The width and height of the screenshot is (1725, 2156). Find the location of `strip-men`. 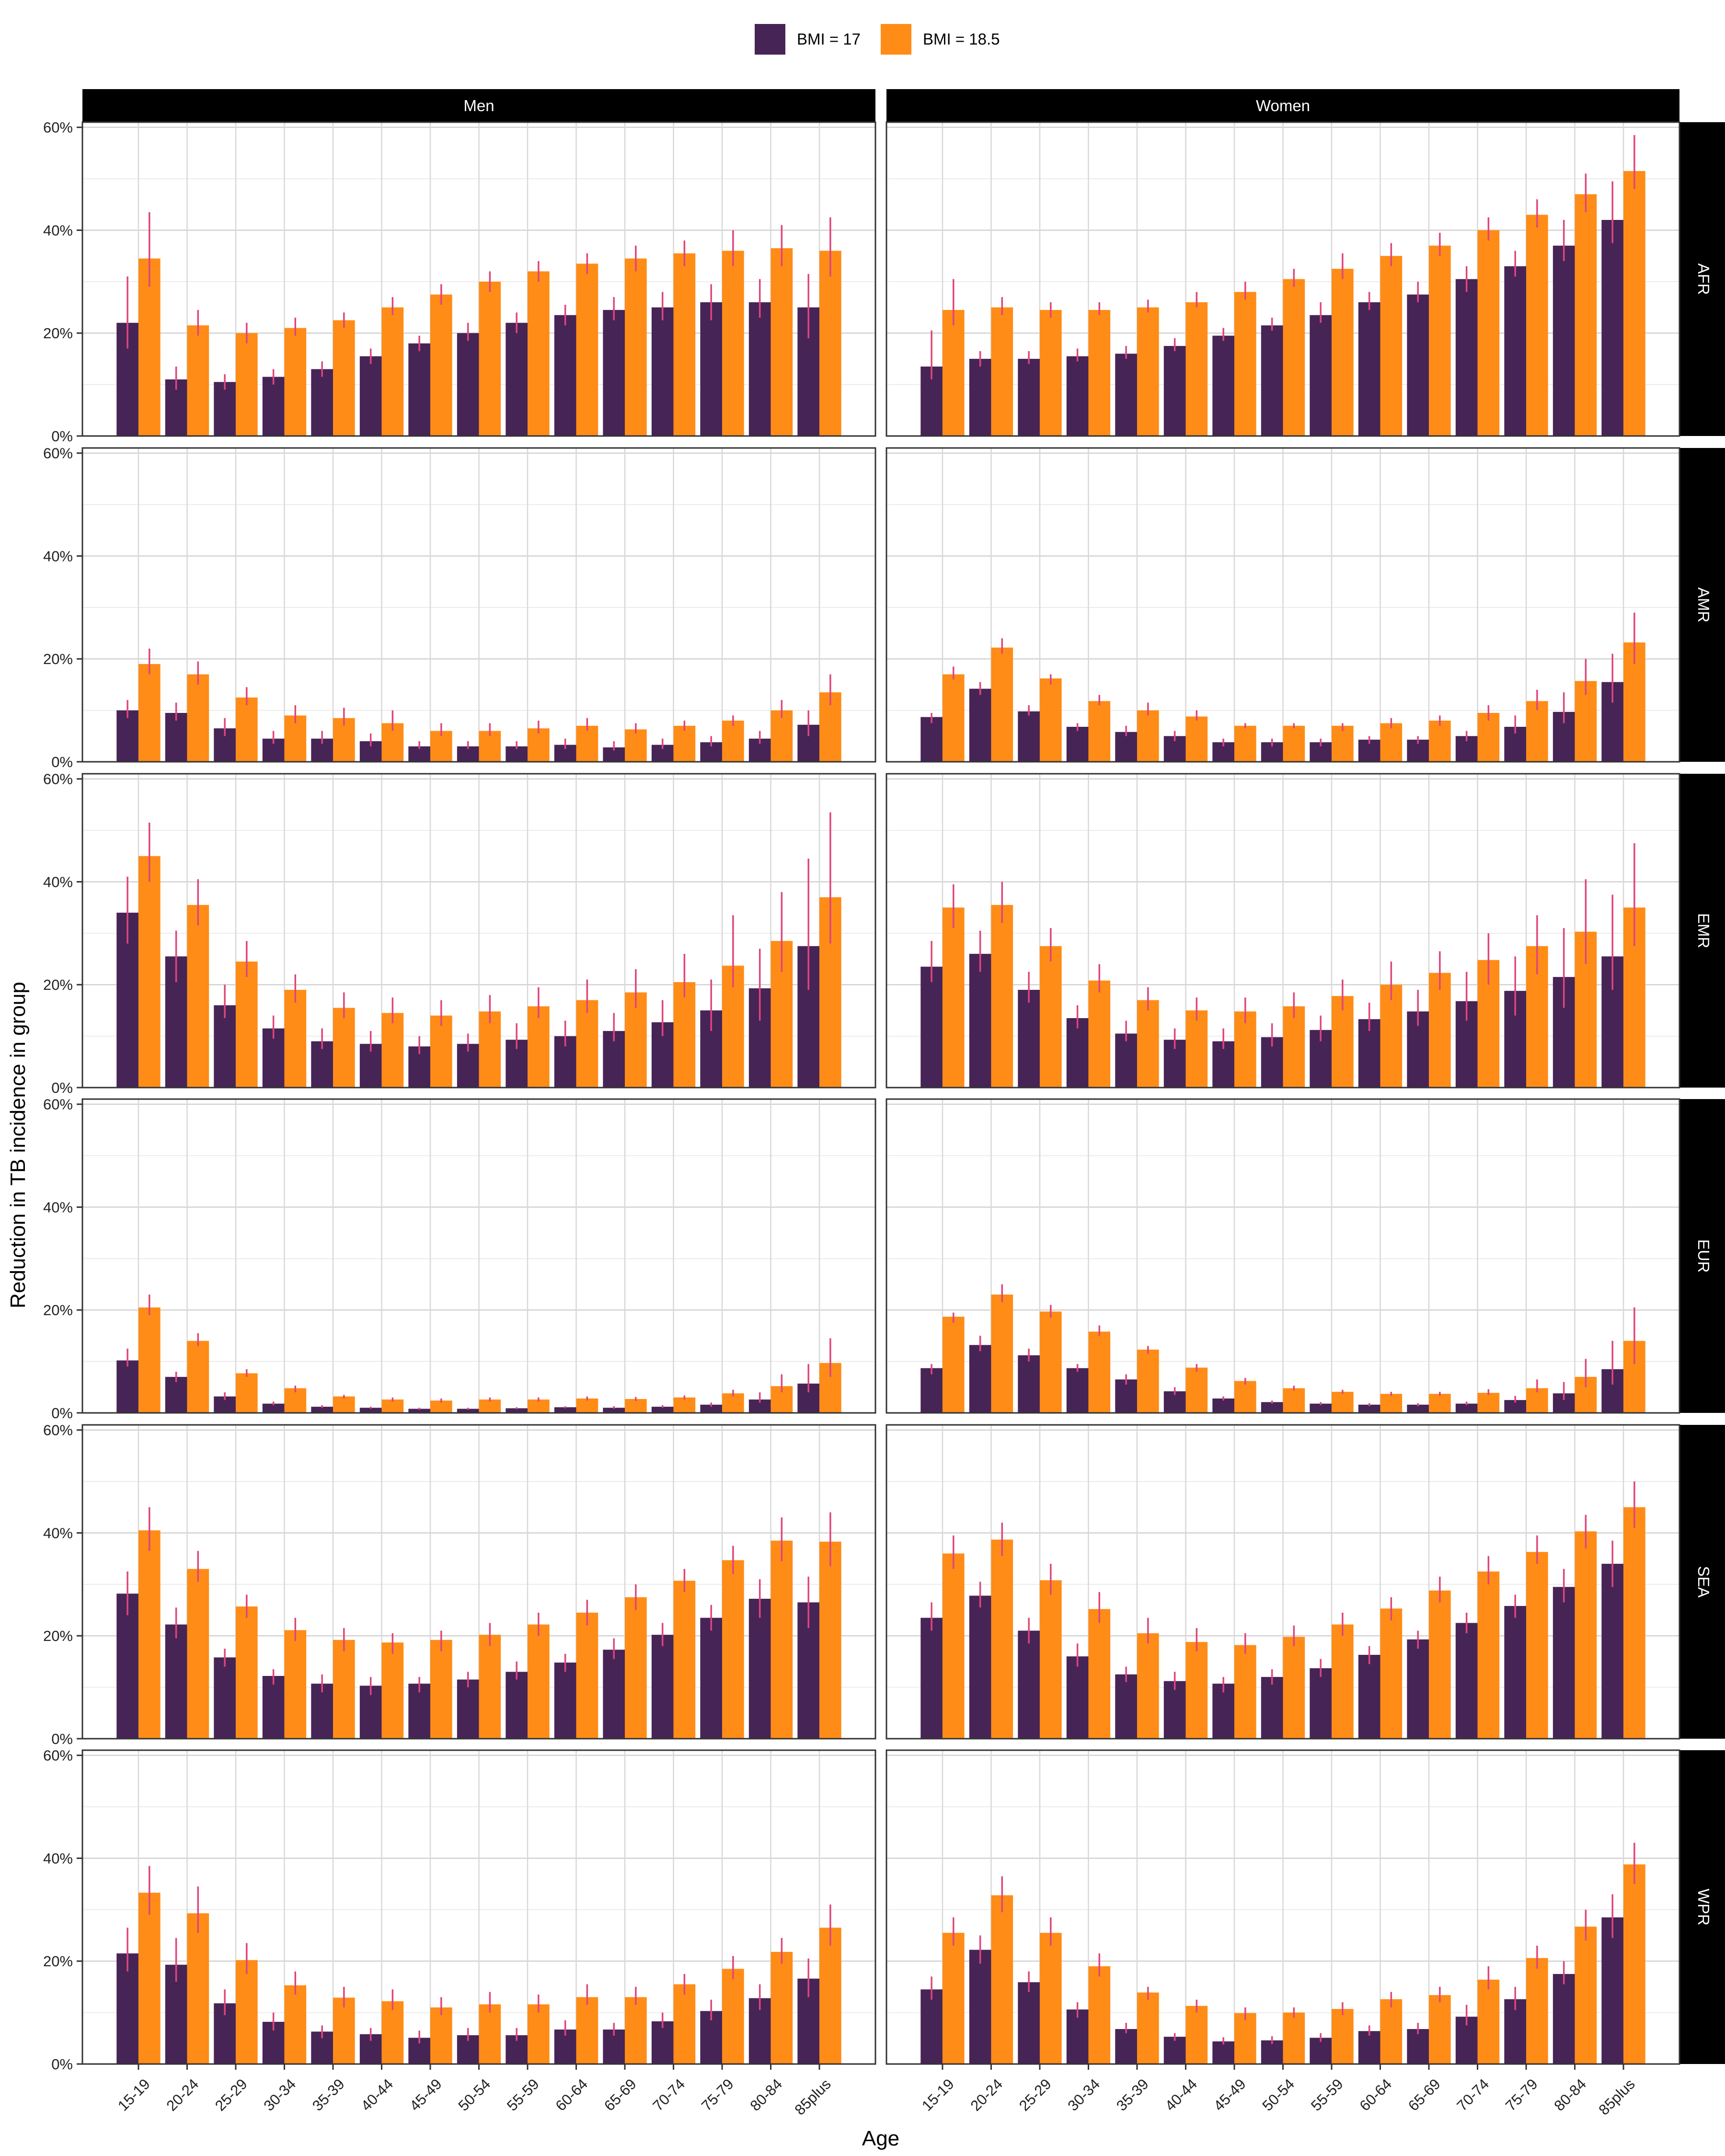

strip-men is located at coordinates (478, 105).